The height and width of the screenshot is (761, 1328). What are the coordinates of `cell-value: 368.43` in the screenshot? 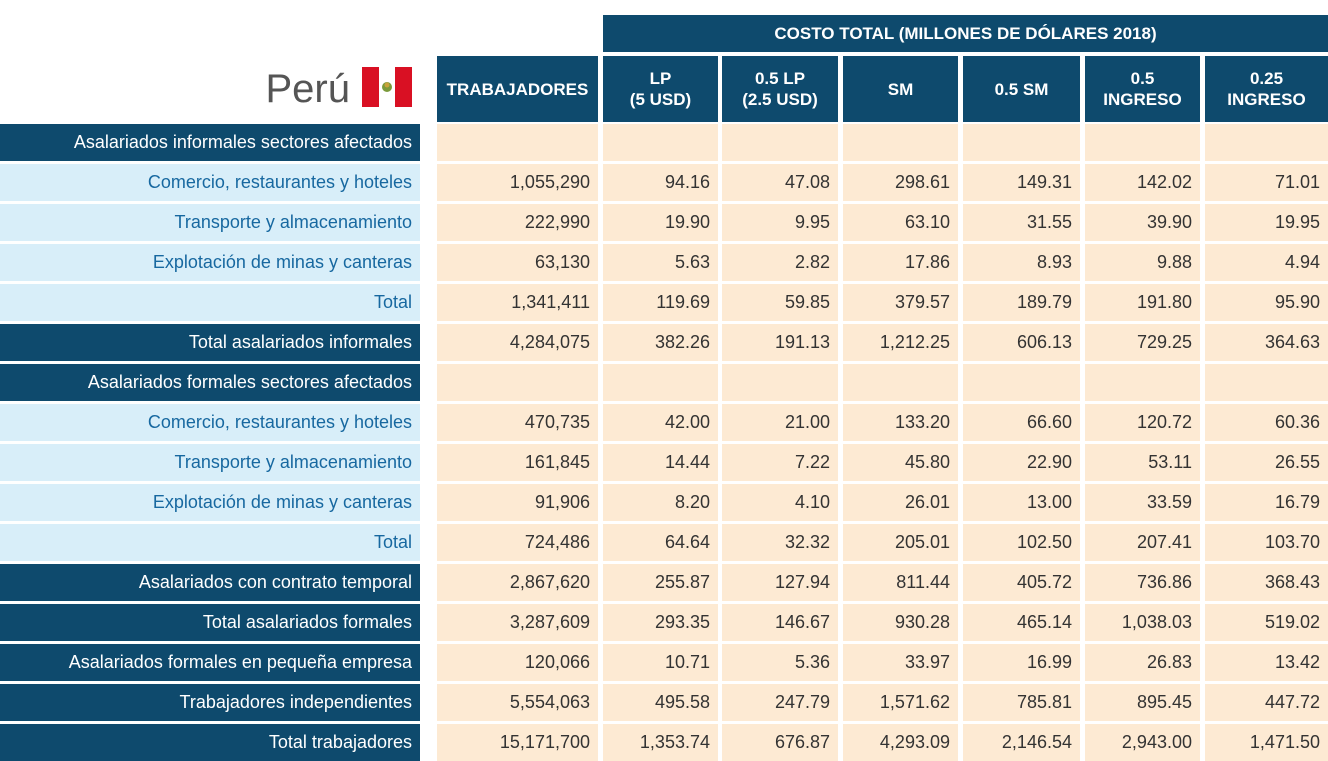 It's located at (1266, 582).